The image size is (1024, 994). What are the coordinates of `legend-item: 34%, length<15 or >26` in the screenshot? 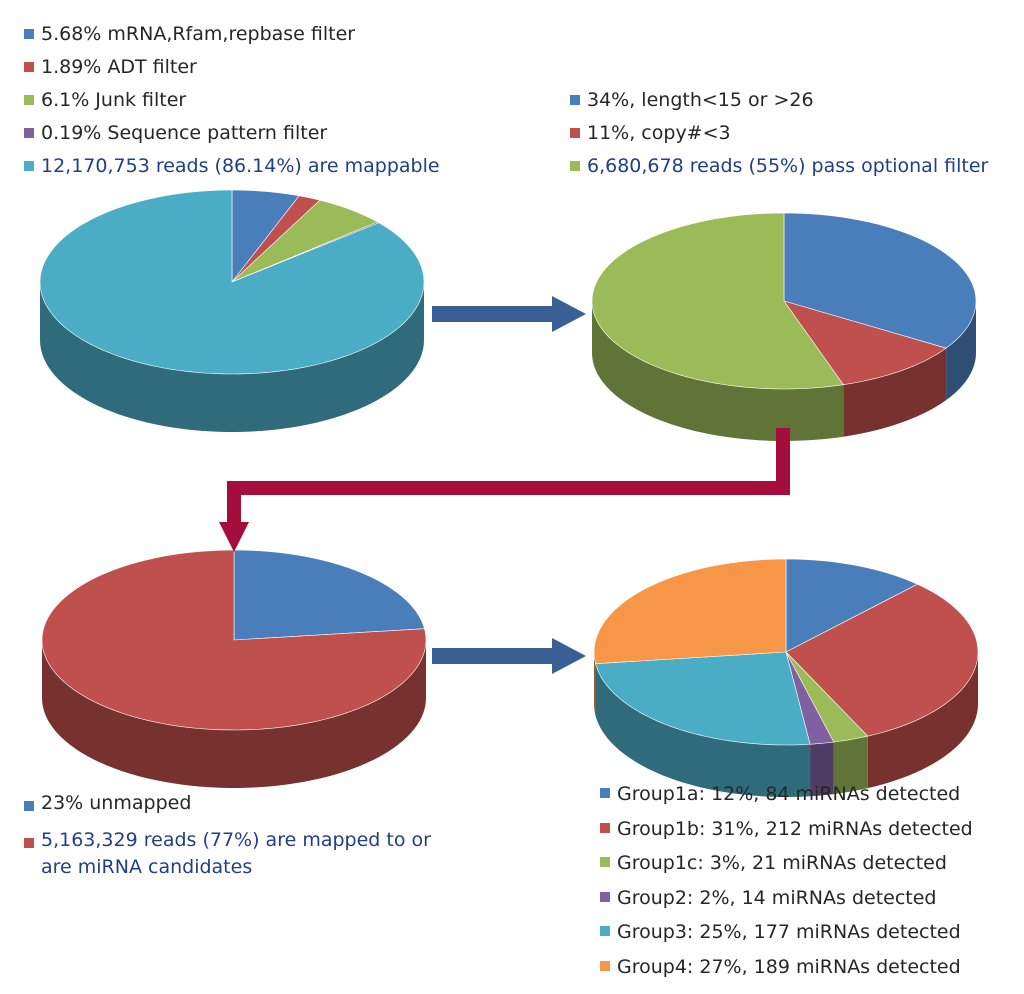 It's located at (779, 100).